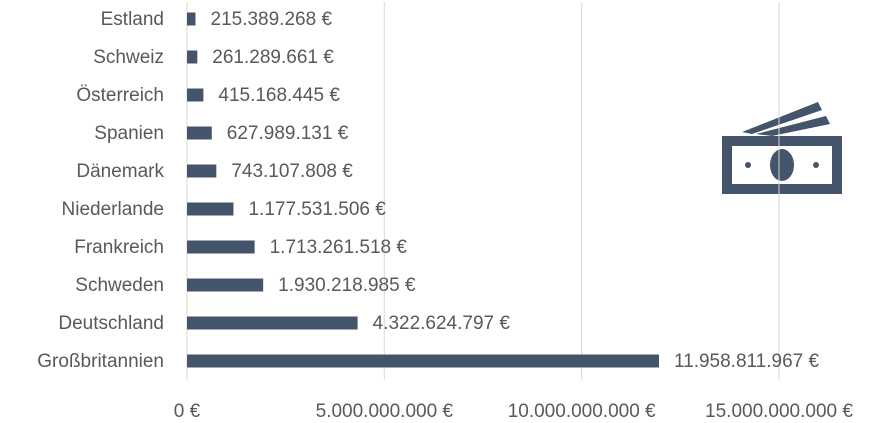  I want to click on data-label: 1.930.218.985 €, so click(347, 285).